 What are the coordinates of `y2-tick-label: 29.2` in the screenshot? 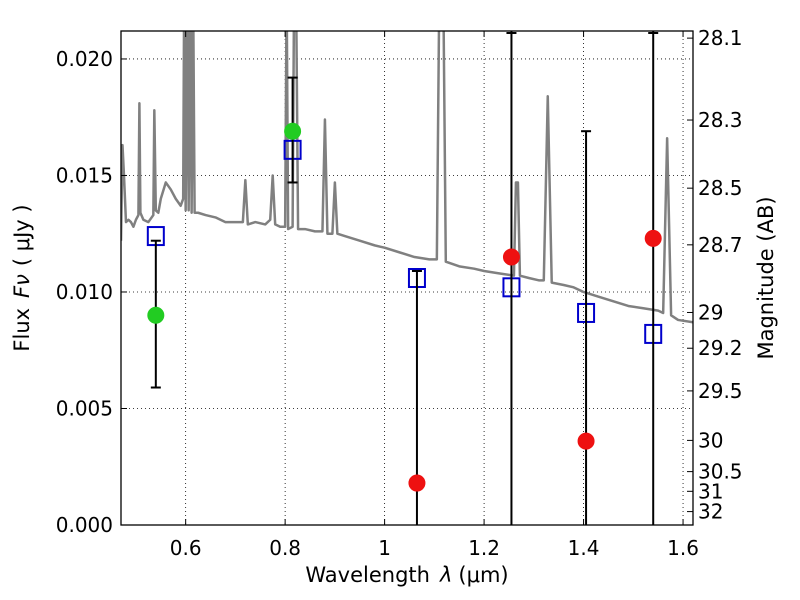 It's located at (720, 348).